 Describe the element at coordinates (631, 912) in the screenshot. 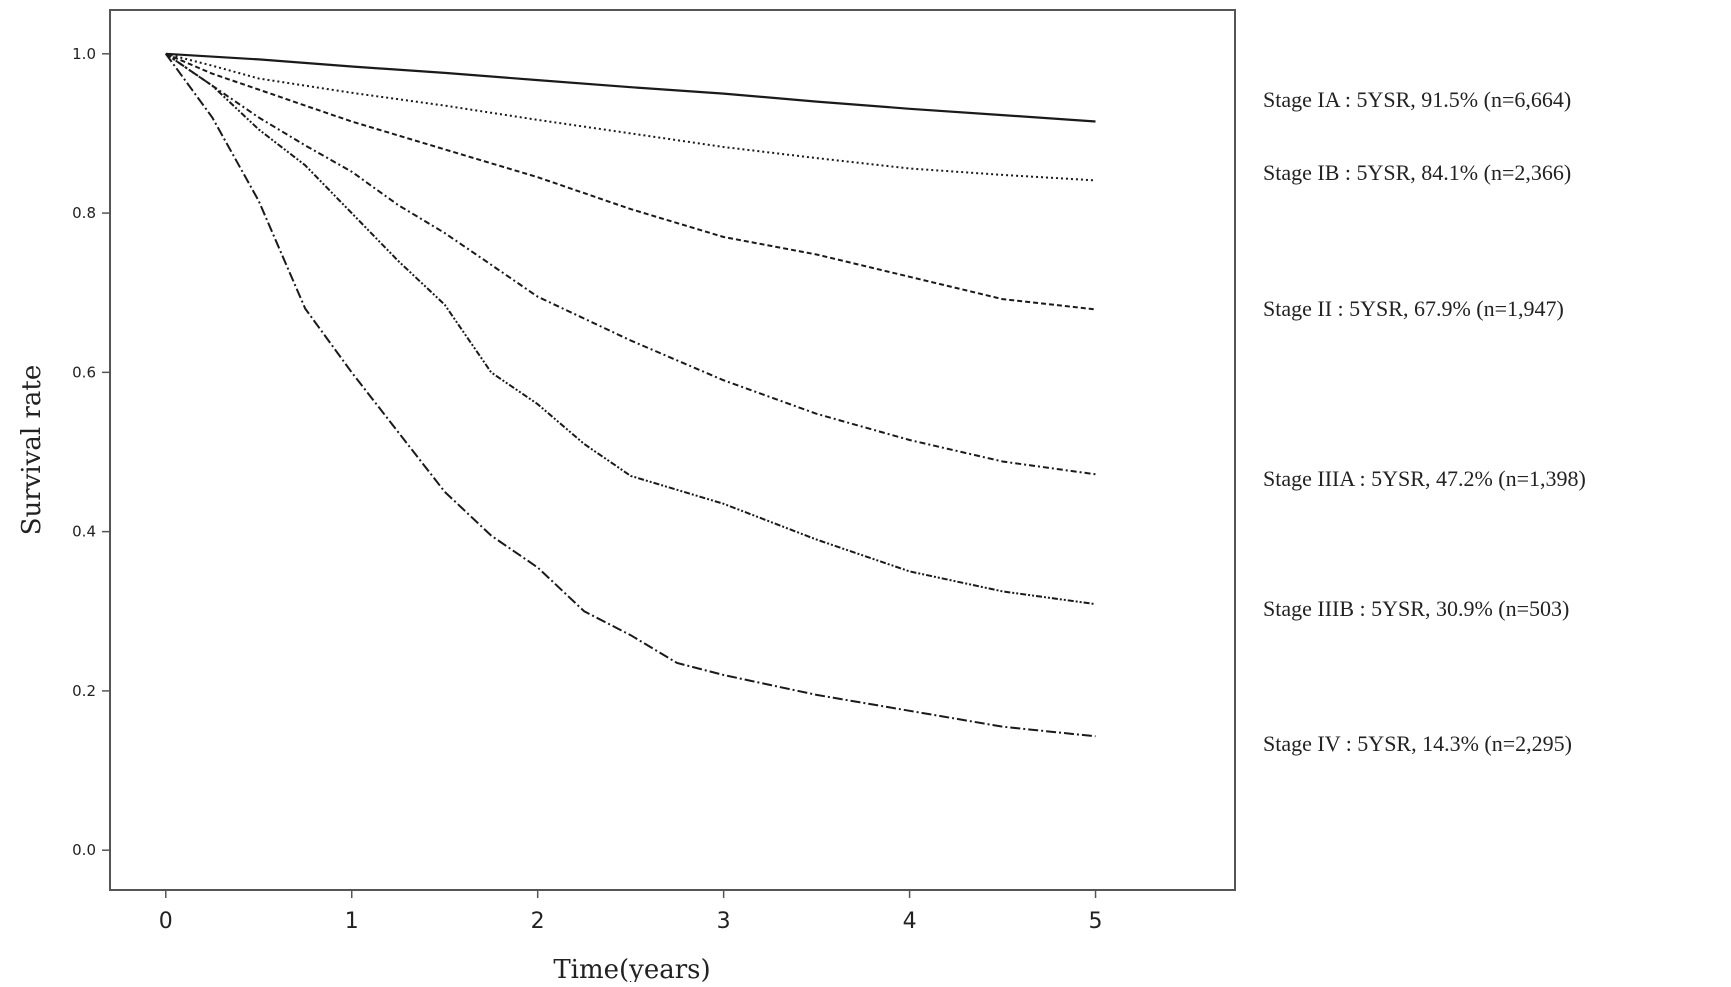

I see `x-axis-ticks: 0 1 2 3 4 5` at that location.